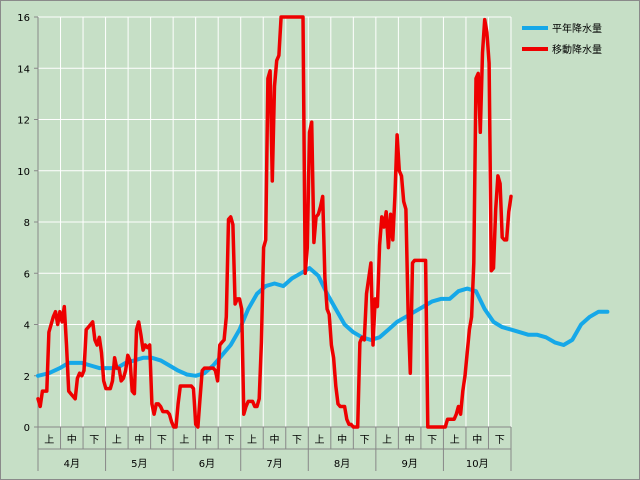 This screenshot has width=640, height=480. I want to click on x-month-label: 10月, so click(477, 464).